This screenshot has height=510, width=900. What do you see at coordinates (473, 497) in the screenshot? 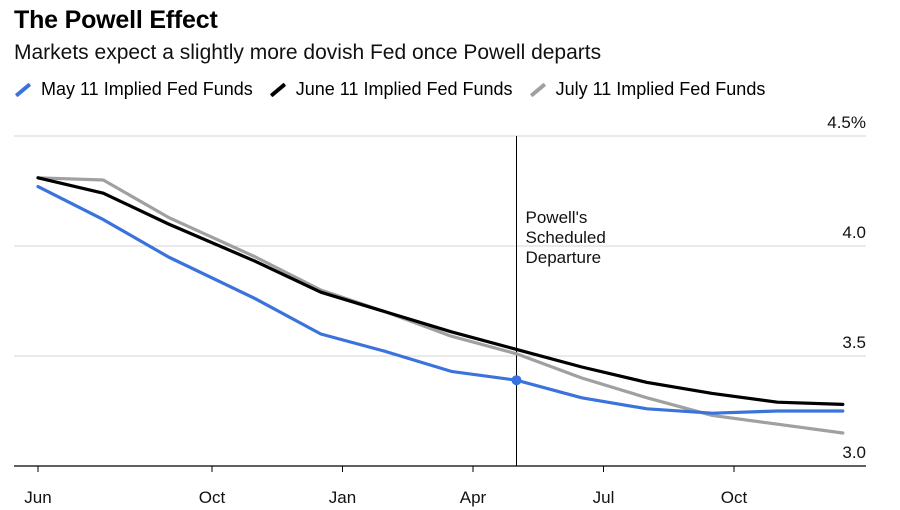
I see `x-tick-label: Apr` at bounding box center [473, 497].